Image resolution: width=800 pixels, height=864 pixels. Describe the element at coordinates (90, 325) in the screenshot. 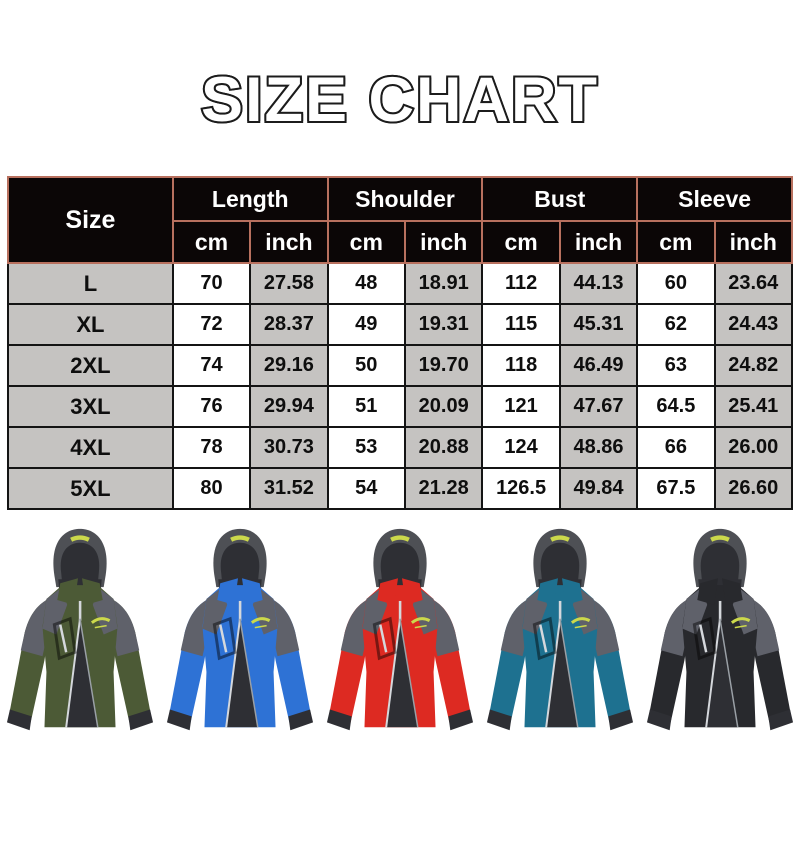

I see `size-cell: XL` at that location.